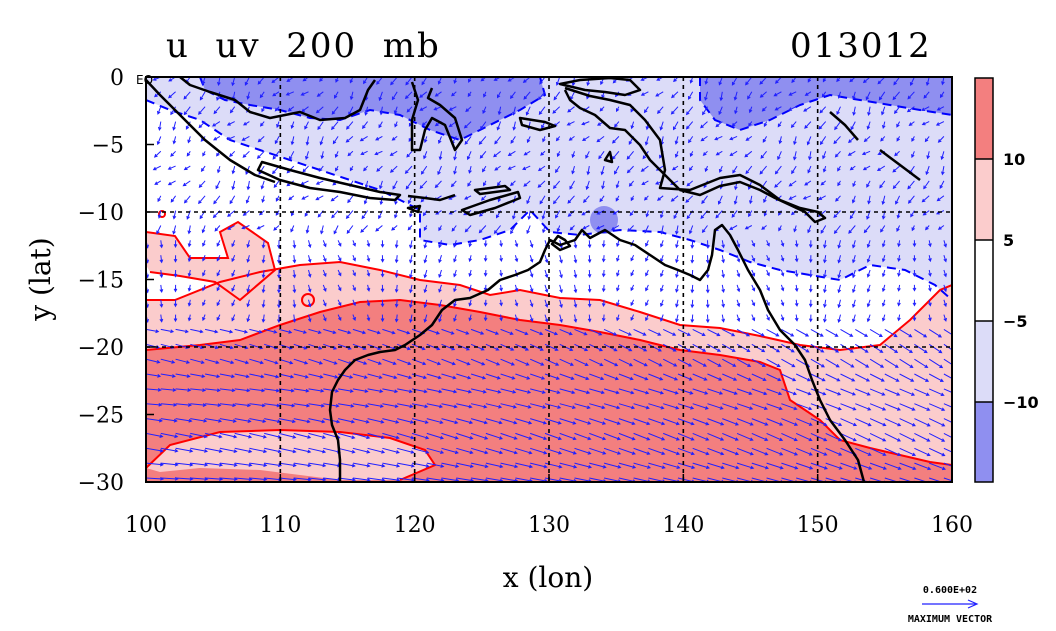 The image size is (1056, 631). What do you see at coordinates (950, 619) in the screenshot?
I see `vector-scale-caption: MAXIMUM VECTOR` at bounding box center [950, 619].